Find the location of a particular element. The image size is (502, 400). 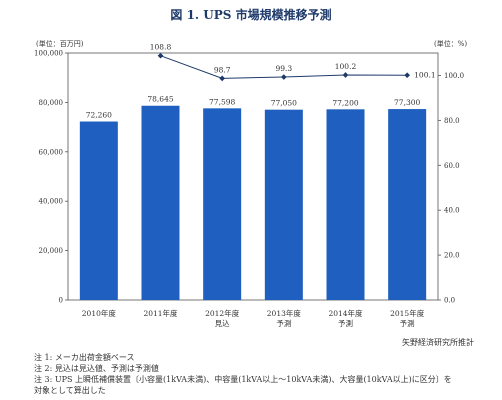

bar-labels: 72,260 78,645 77,598 77,050 77,200 77,300 is located at coordinates (253, 107).